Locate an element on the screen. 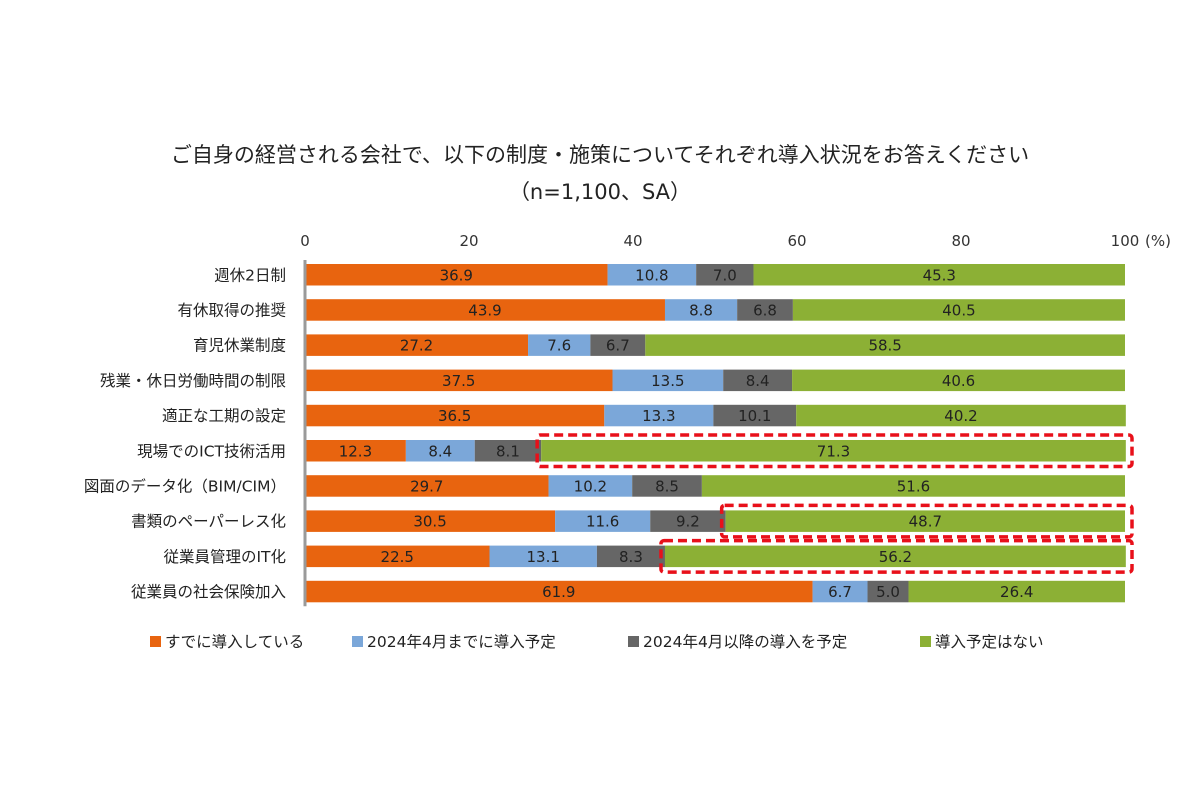 This screenshot has width=1200, height=798. data-label: 22.5 is located at coordinates (397, 557).